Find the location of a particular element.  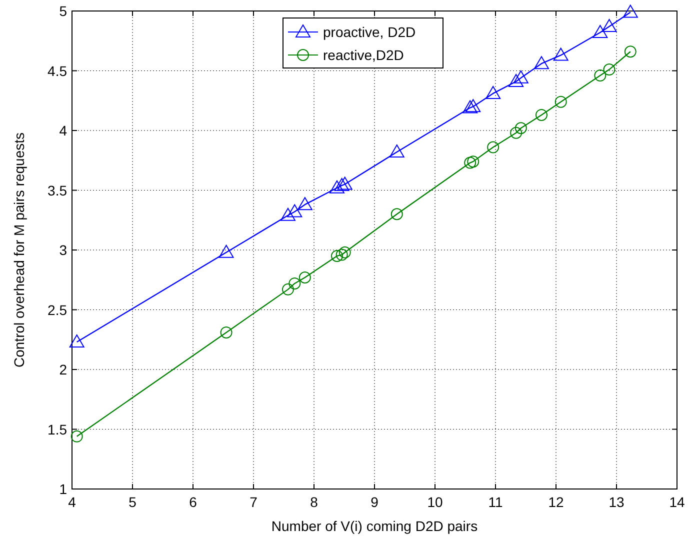

y-axis-title: Control overhead for M pairs requests is located at coordinates (19, 250).